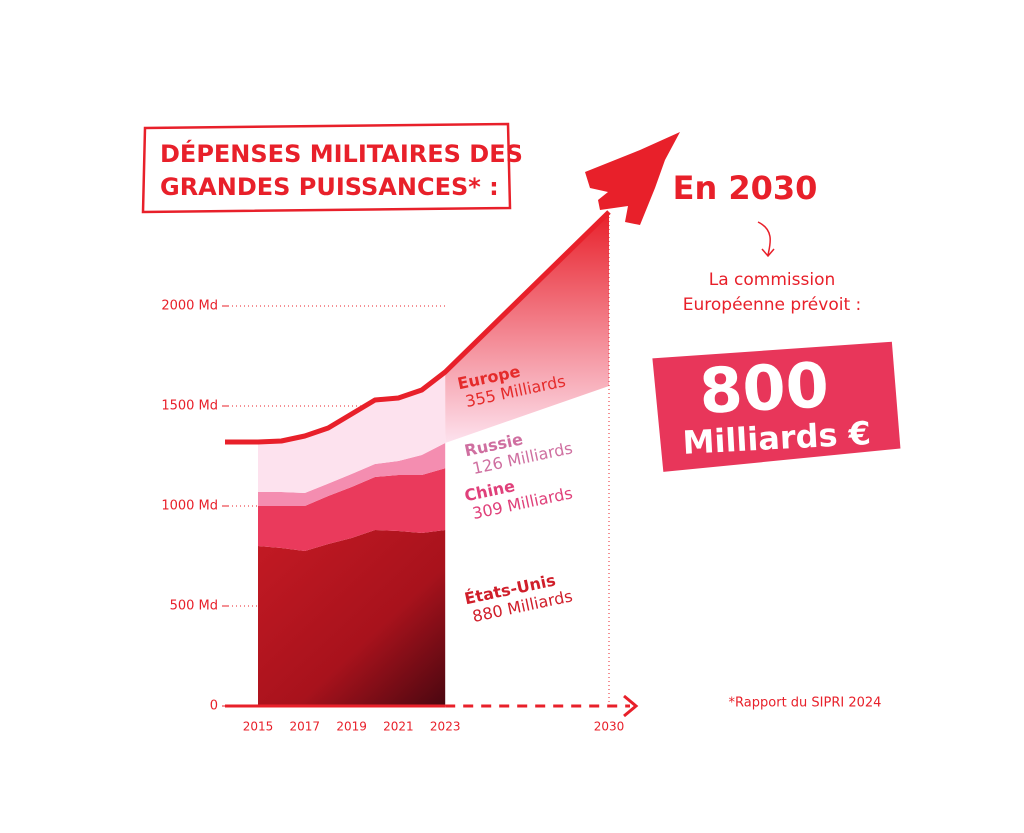  Describe the element at coordinates (189, 506) in the screenshot. I see `y-tick-label: 1000 Md` at that location.